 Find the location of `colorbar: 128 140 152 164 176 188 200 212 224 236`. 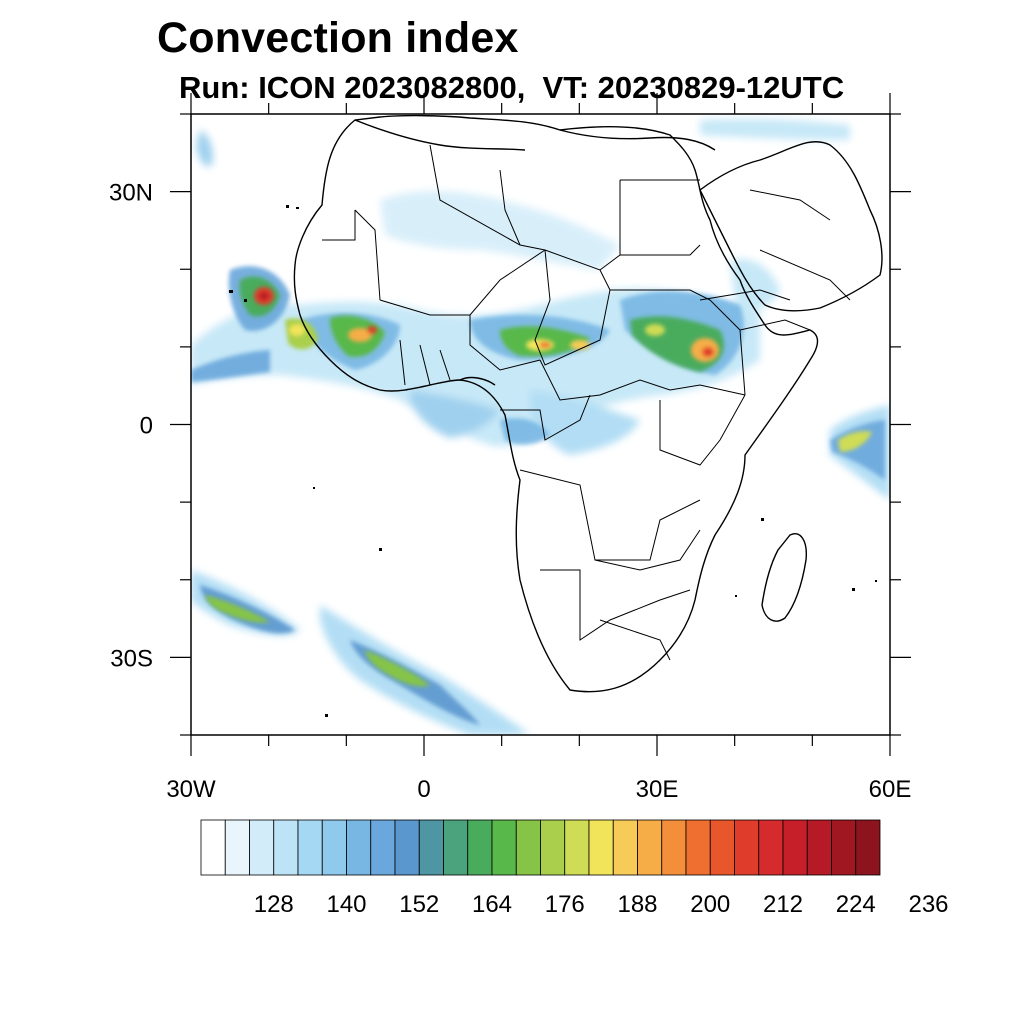

colorbar: 128 140 152 164 176 188 200 212 224 236 is located at coordinates (574, 868).